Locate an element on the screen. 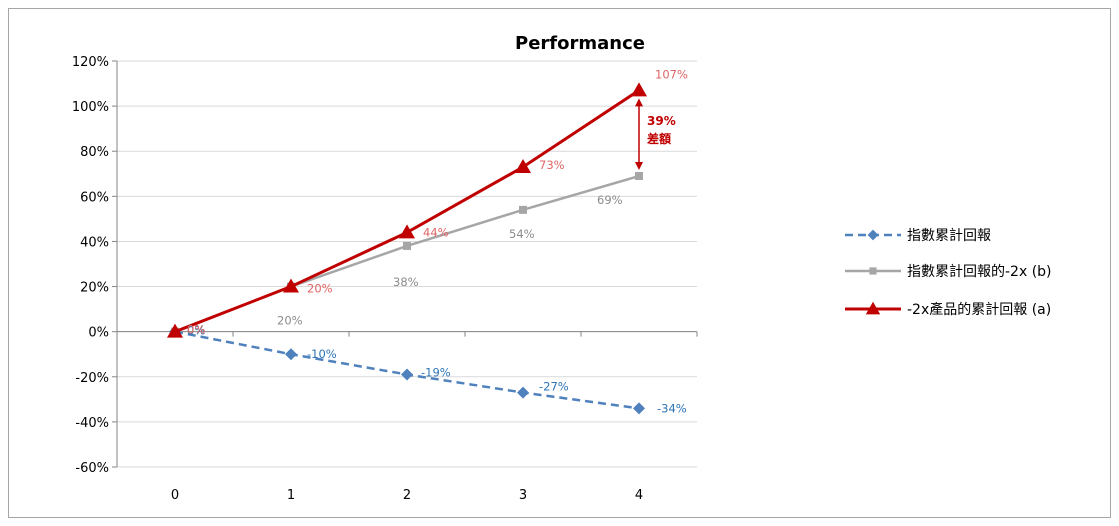  y-tick-label: 40% is located at coordinates (94, 242).